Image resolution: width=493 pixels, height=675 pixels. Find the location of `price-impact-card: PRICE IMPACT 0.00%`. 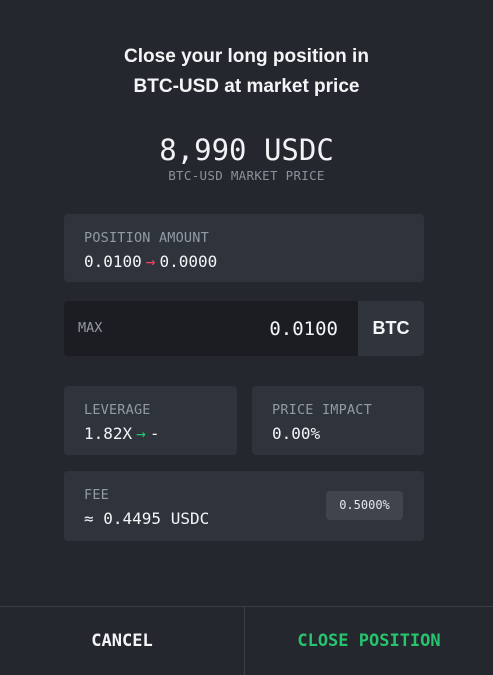

price-impact-card: PRICE IMPACT 0.00% is located at coordinates (338, 420).